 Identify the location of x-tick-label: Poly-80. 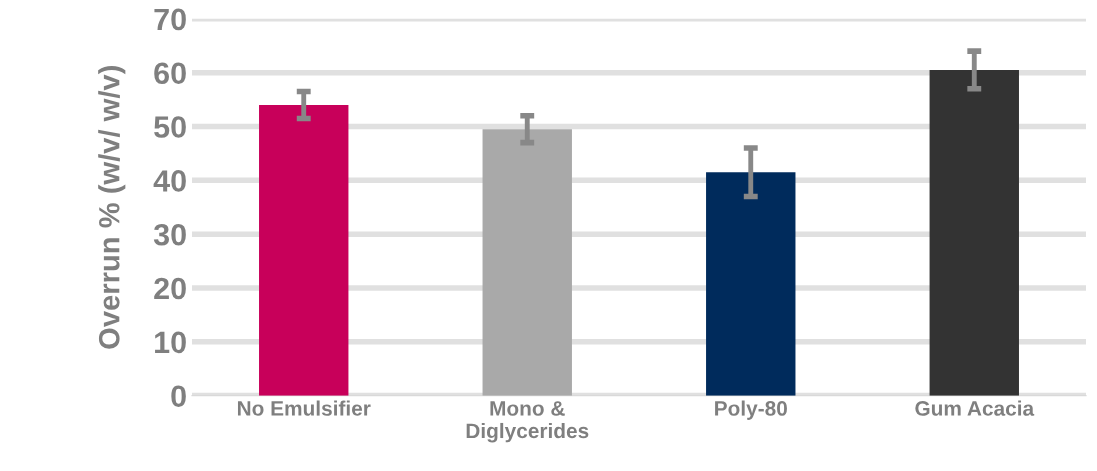
(751, 410).